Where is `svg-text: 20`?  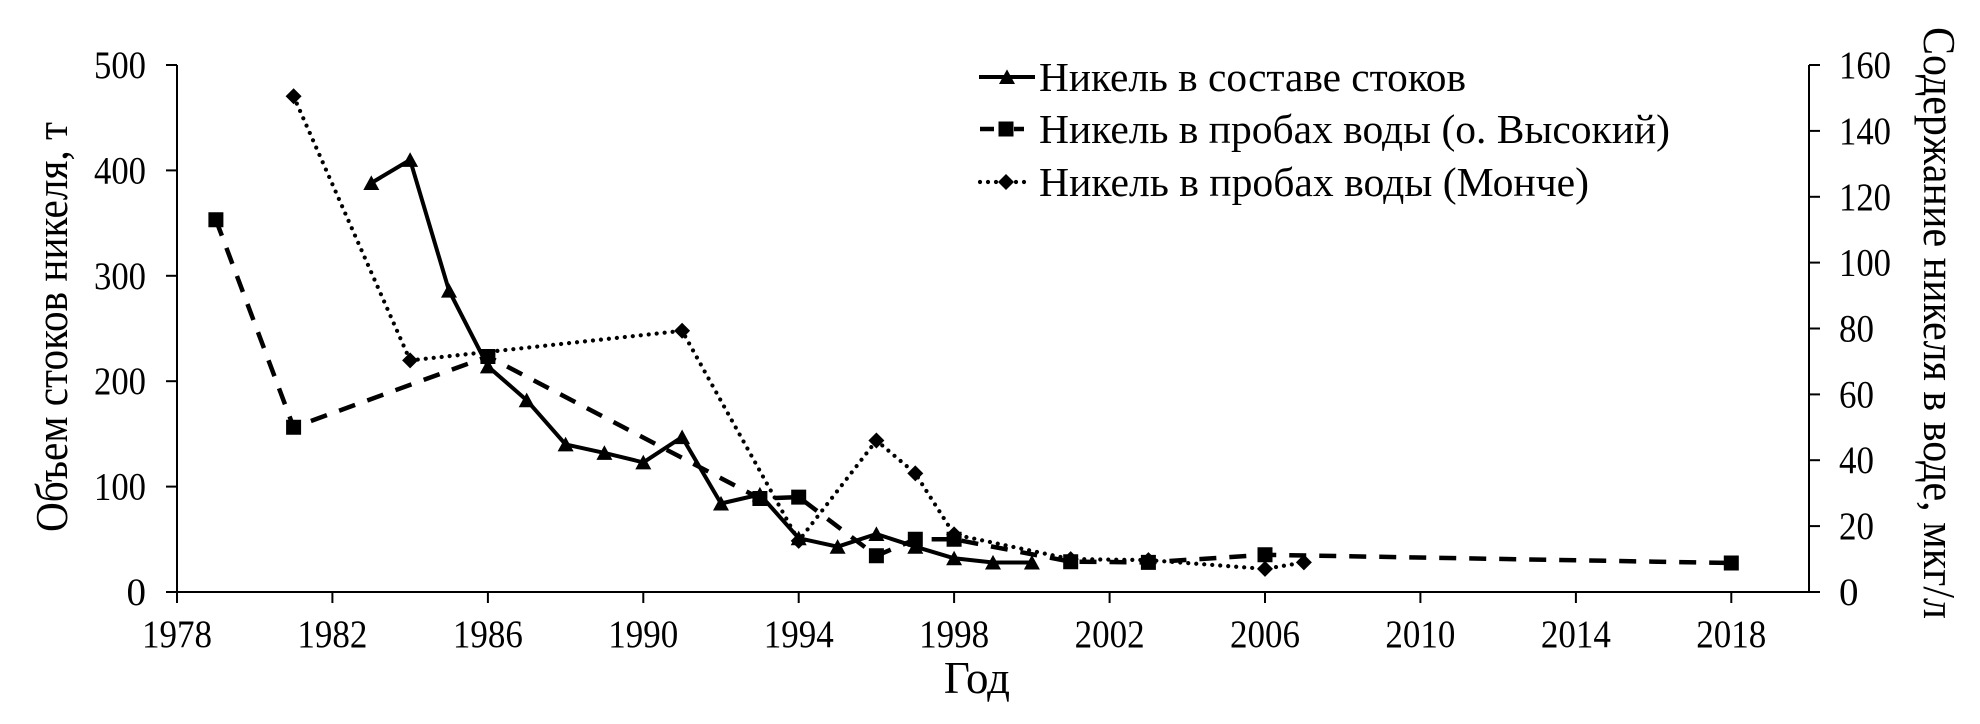 svg-text: 20 is located at coordinates (1856, 526).